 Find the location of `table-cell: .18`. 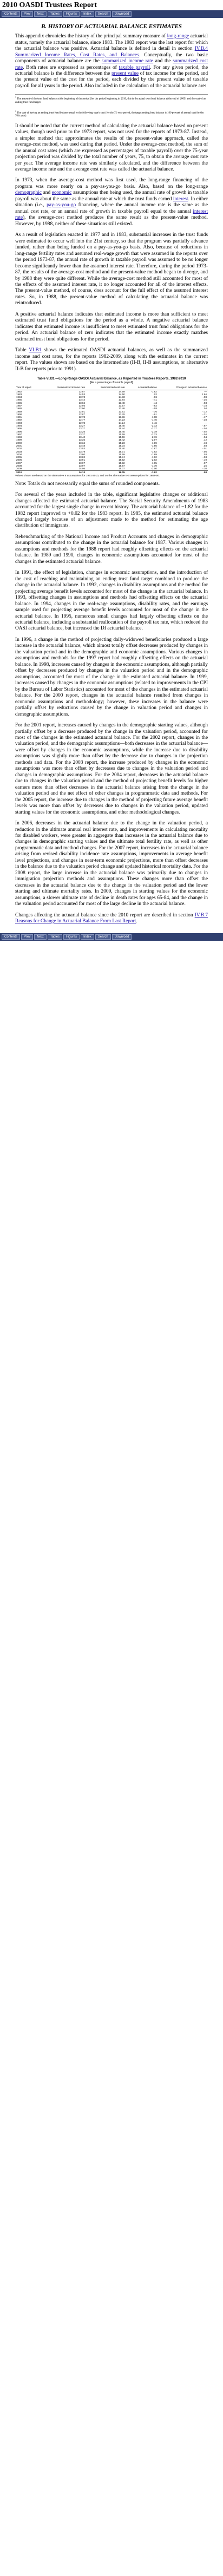

table-cell: .18 is located at coordinates (205, 442).